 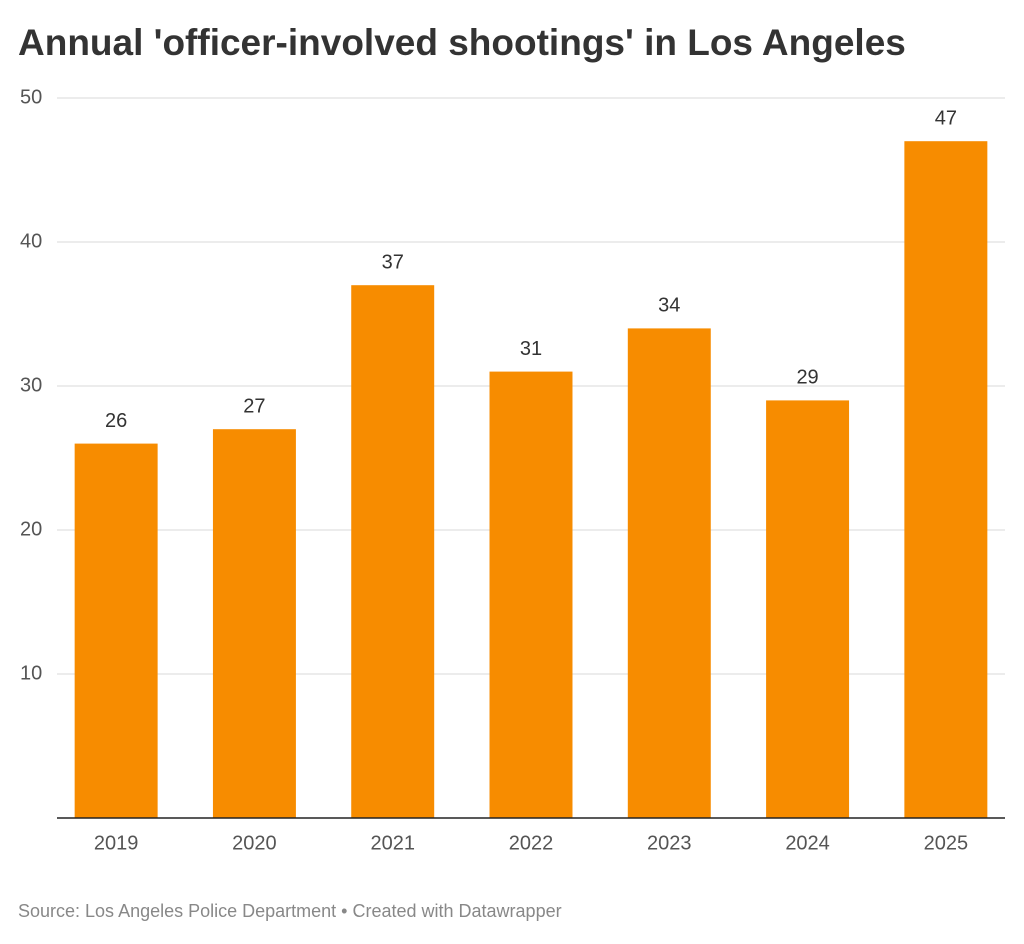 I want to click on x-tick-label: 2024, so click(x=807, y=843).